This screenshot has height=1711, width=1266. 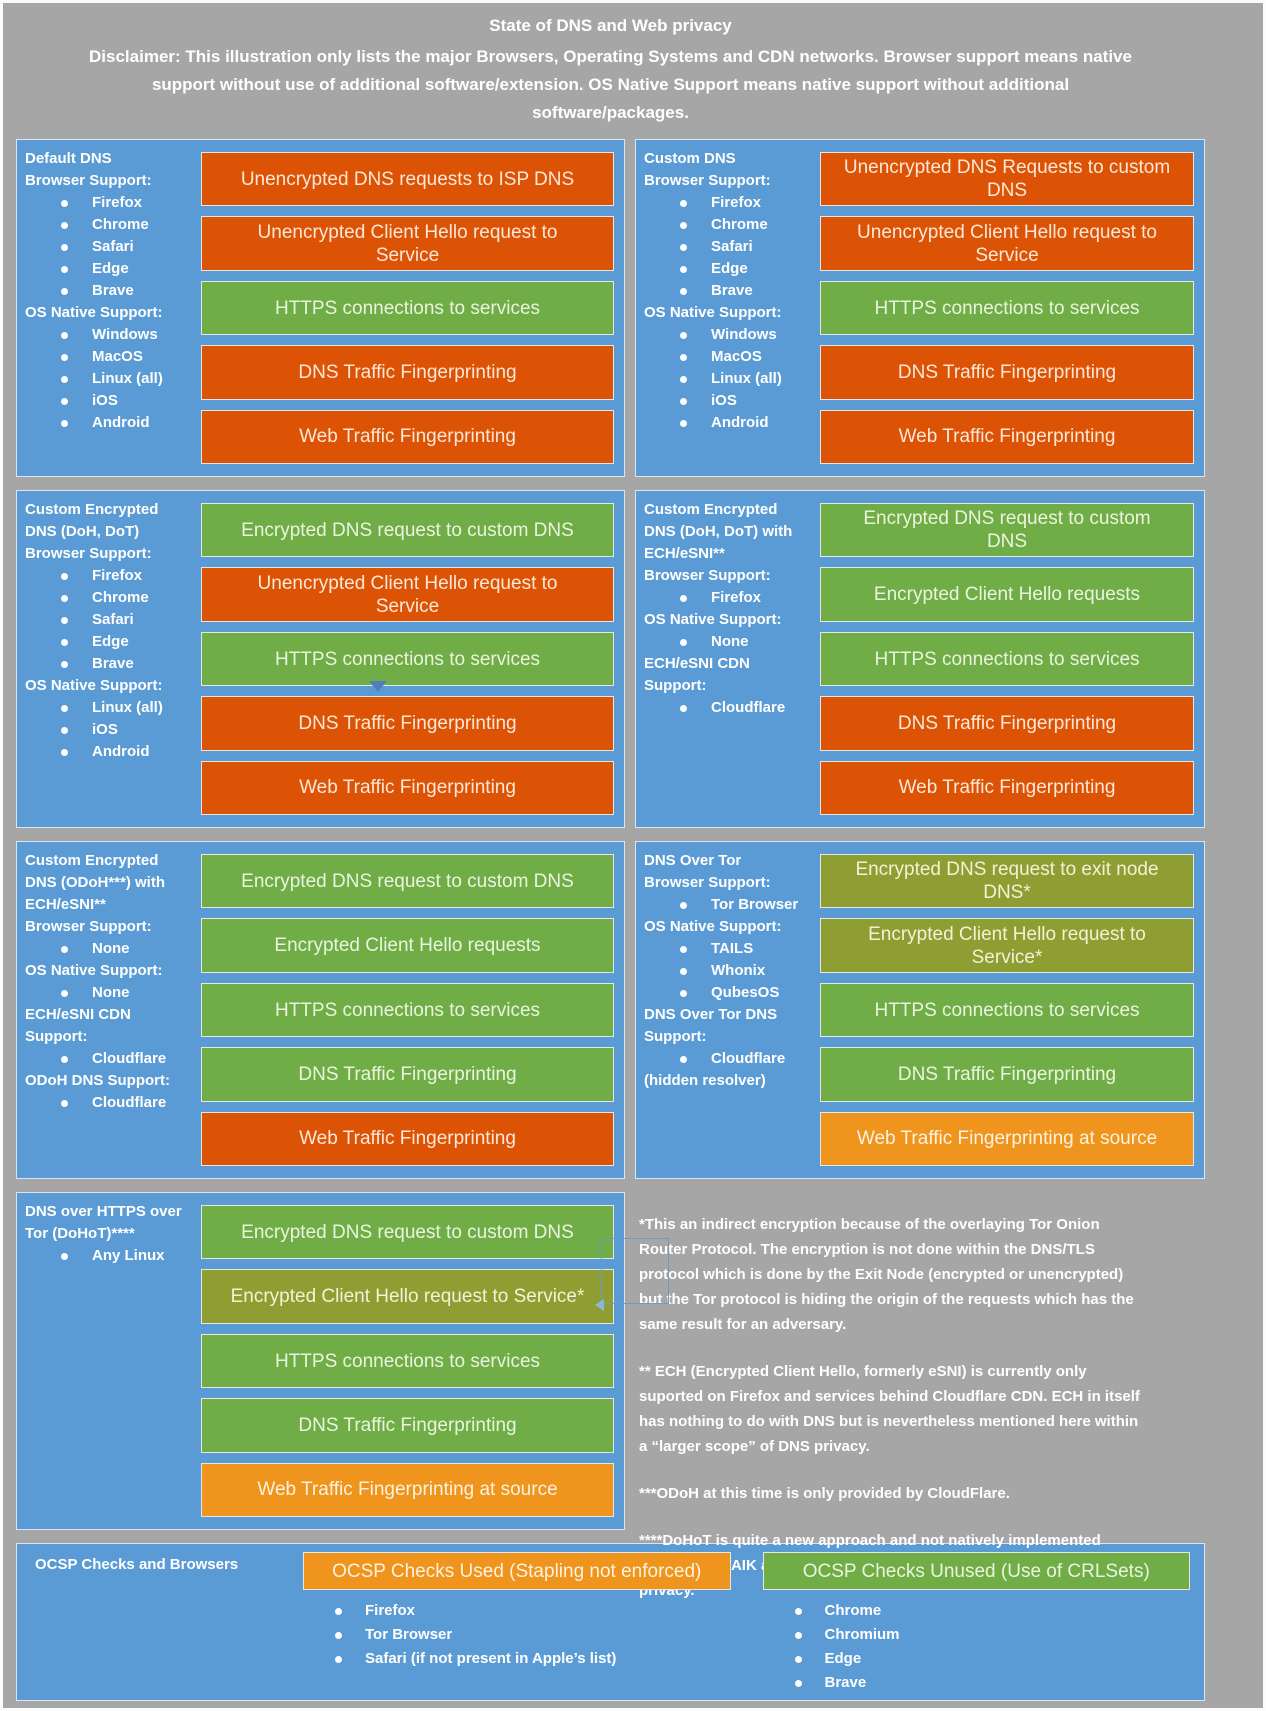 I want to click on cdn-support-list: Cloudflare, so click(x=108, y=1059).